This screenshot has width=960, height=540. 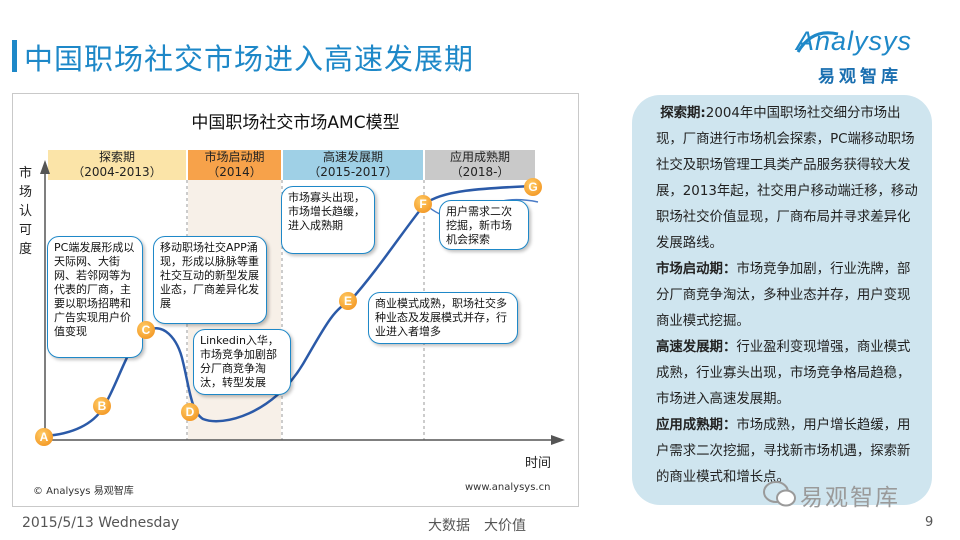 I want to click on page-number: 9, so click(x=929, y=522).